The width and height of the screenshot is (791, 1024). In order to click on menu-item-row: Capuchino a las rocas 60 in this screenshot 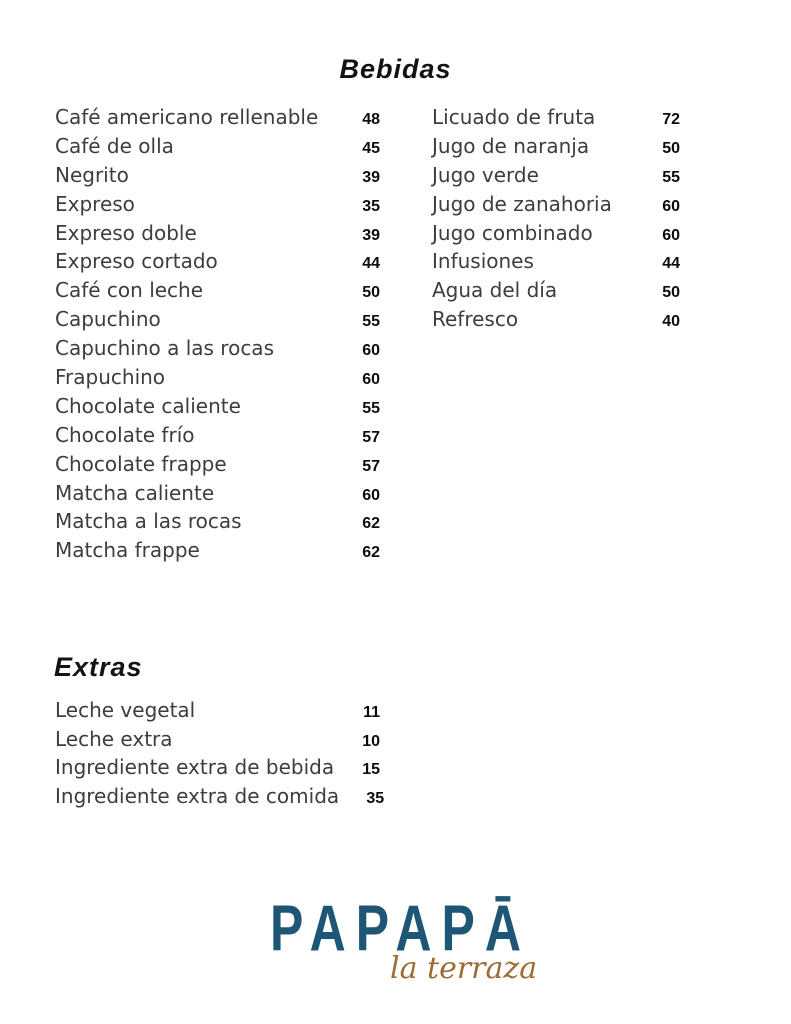, I will do `click(217, 348)`.